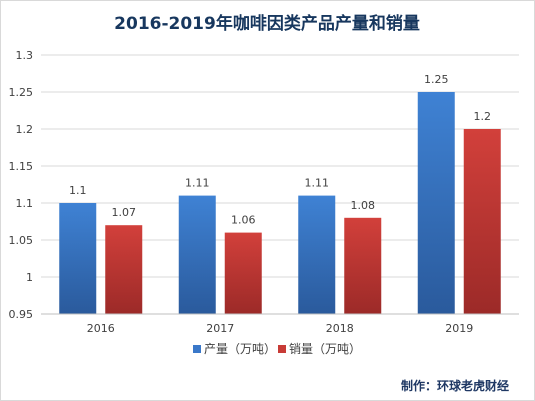  Describe the element at coordinates (340, 328) in the screenshot. I see `x-tick-label: 2018` at that location.